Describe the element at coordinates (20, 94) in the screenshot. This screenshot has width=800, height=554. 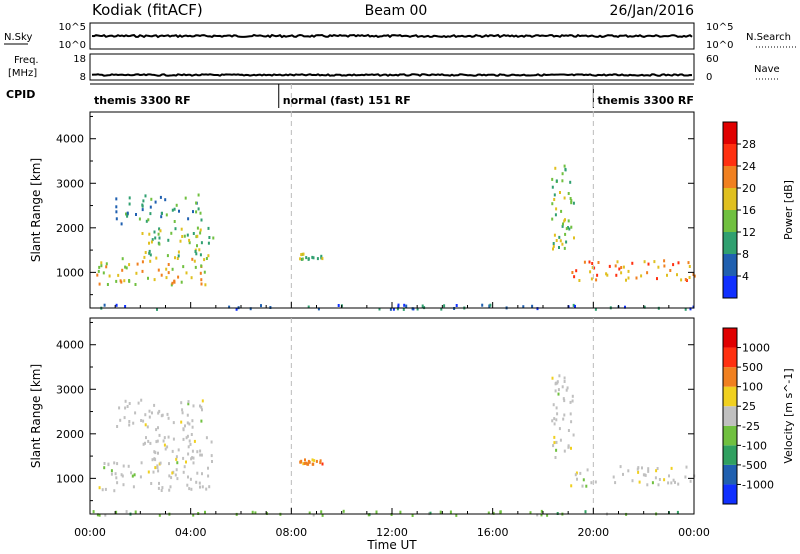
I see `cpid-label: CPID` at that location.